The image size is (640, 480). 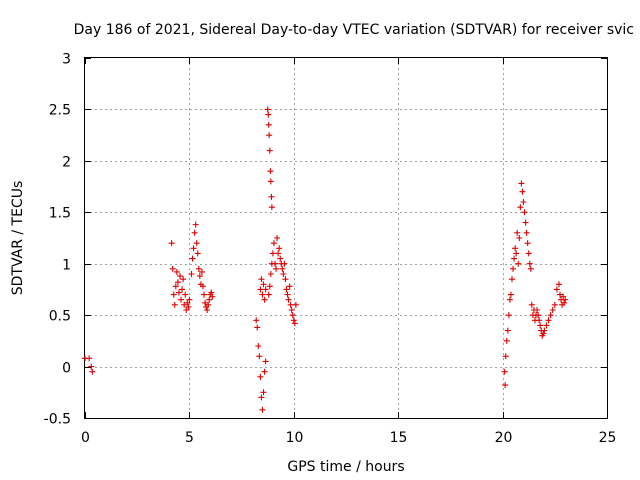 I want to click on y-tick-label: 1, so click(x=66, y=266).